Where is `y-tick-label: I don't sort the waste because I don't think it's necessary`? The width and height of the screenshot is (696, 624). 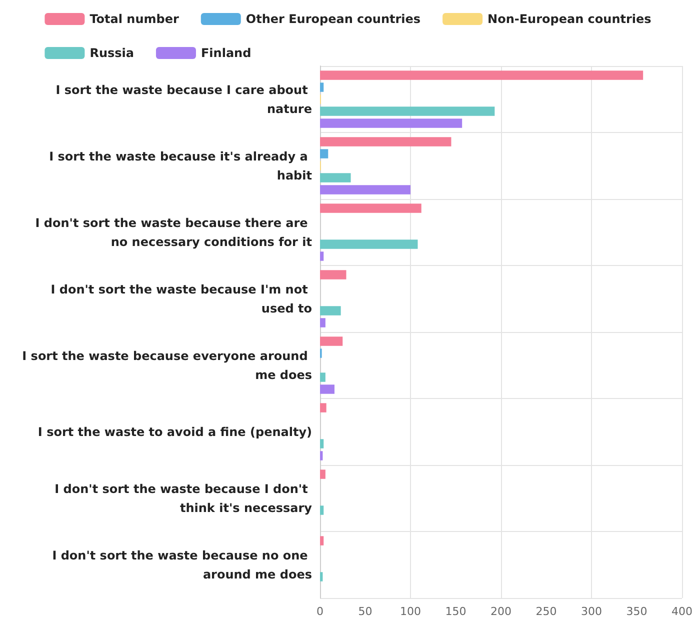
y-tick-label: I don't sort the waste because I don't think it's necessary is located at coordinates (183, 498).